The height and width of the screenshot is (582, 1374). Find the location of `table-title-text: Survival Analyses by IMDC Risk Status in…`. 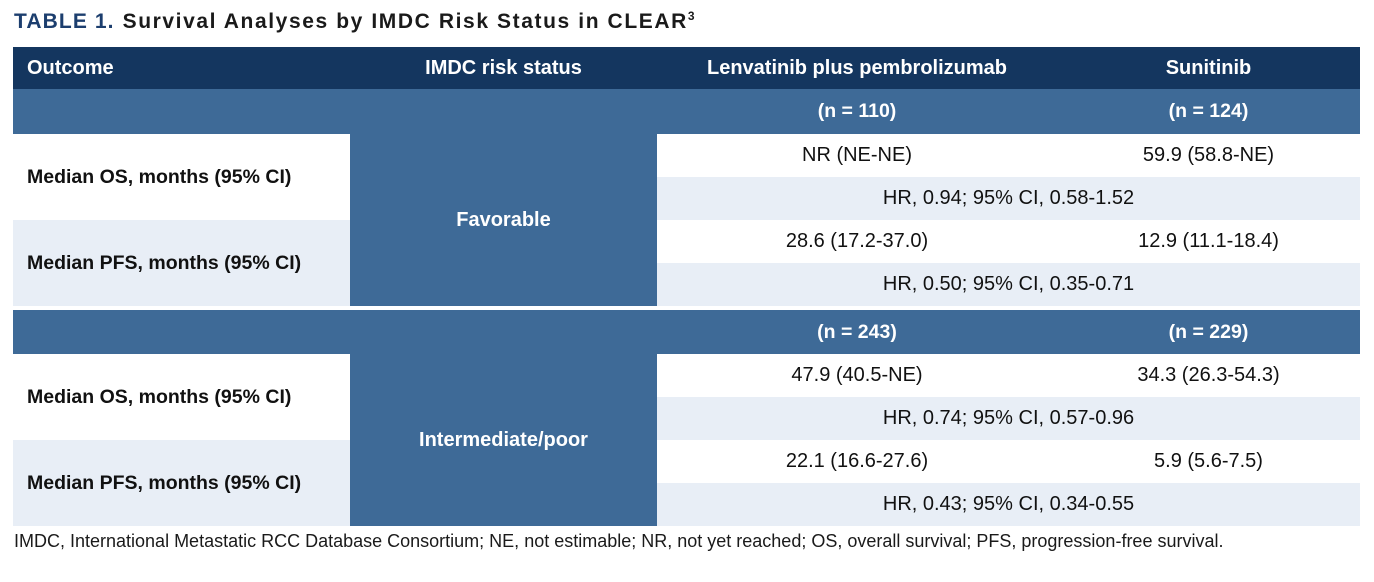

table-title-text: Survival Analyses by IMDC Risk Status in… is located at coordinates (405, 21).